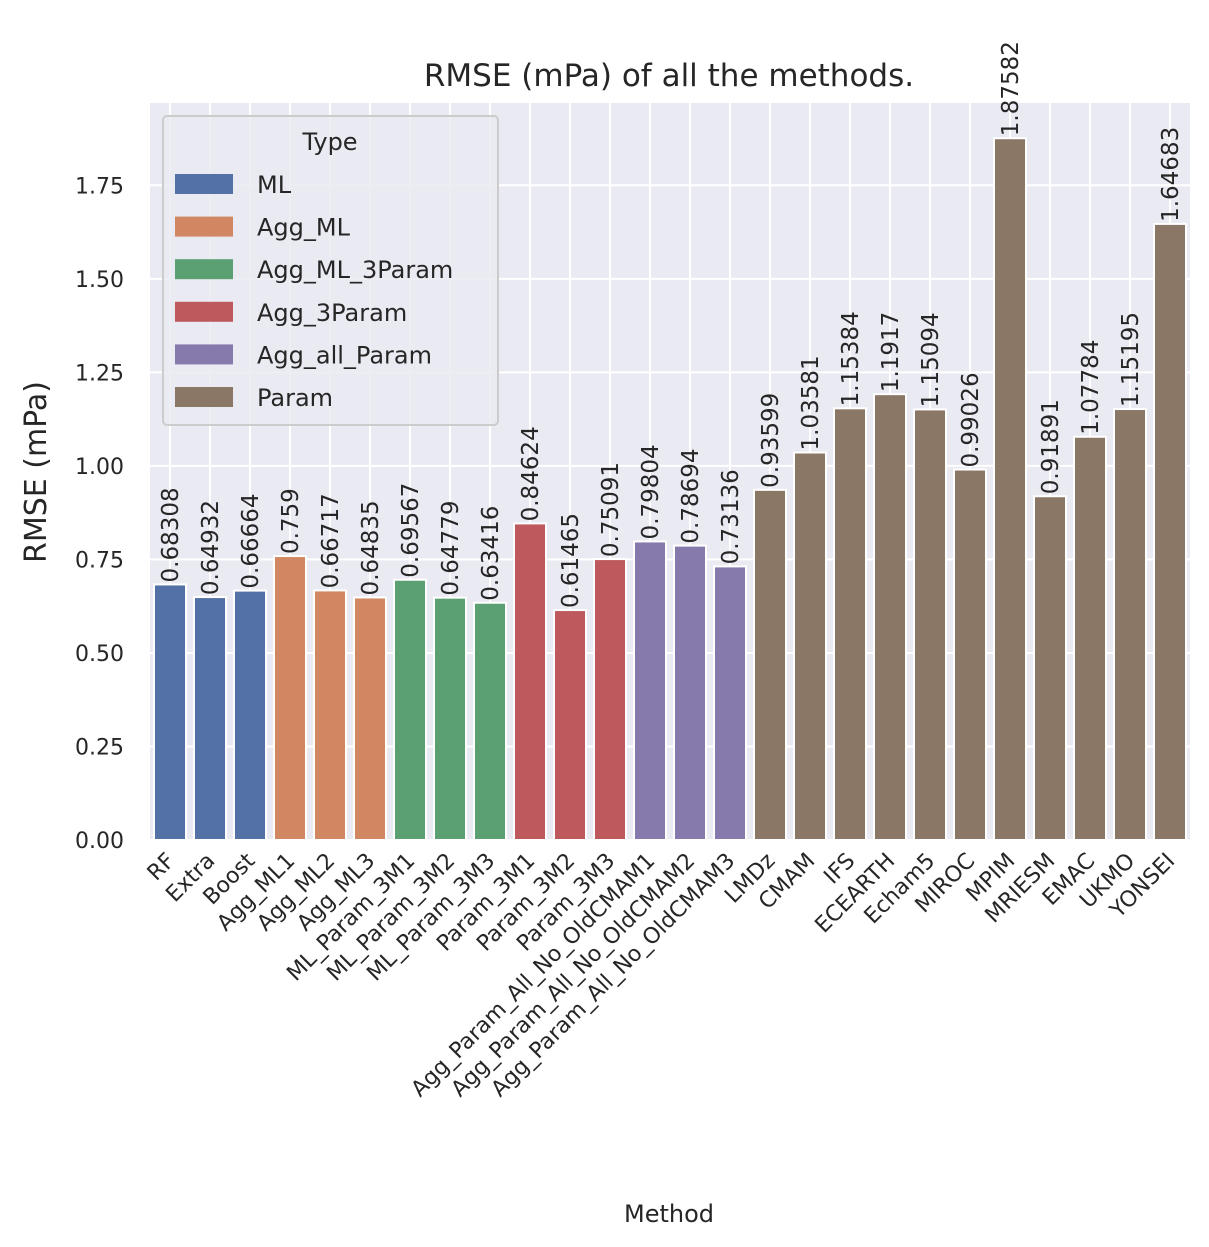 The height and width of the screenshot is (1247, 1209). Describe the element at coordinates (691, 495) in the screenshot. I see `value-label: 0.78694` at that location.